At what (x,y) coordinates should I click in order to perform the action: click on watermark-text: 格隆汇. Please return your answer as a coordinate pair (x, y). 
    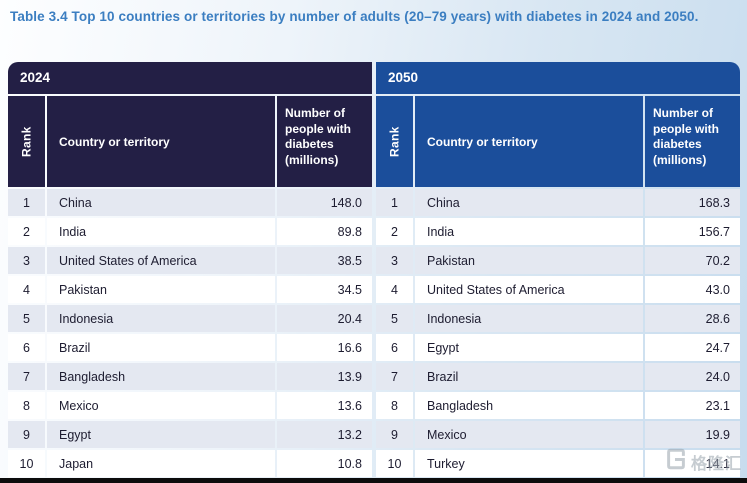
    Looking at the image, I should click on (716, 464).